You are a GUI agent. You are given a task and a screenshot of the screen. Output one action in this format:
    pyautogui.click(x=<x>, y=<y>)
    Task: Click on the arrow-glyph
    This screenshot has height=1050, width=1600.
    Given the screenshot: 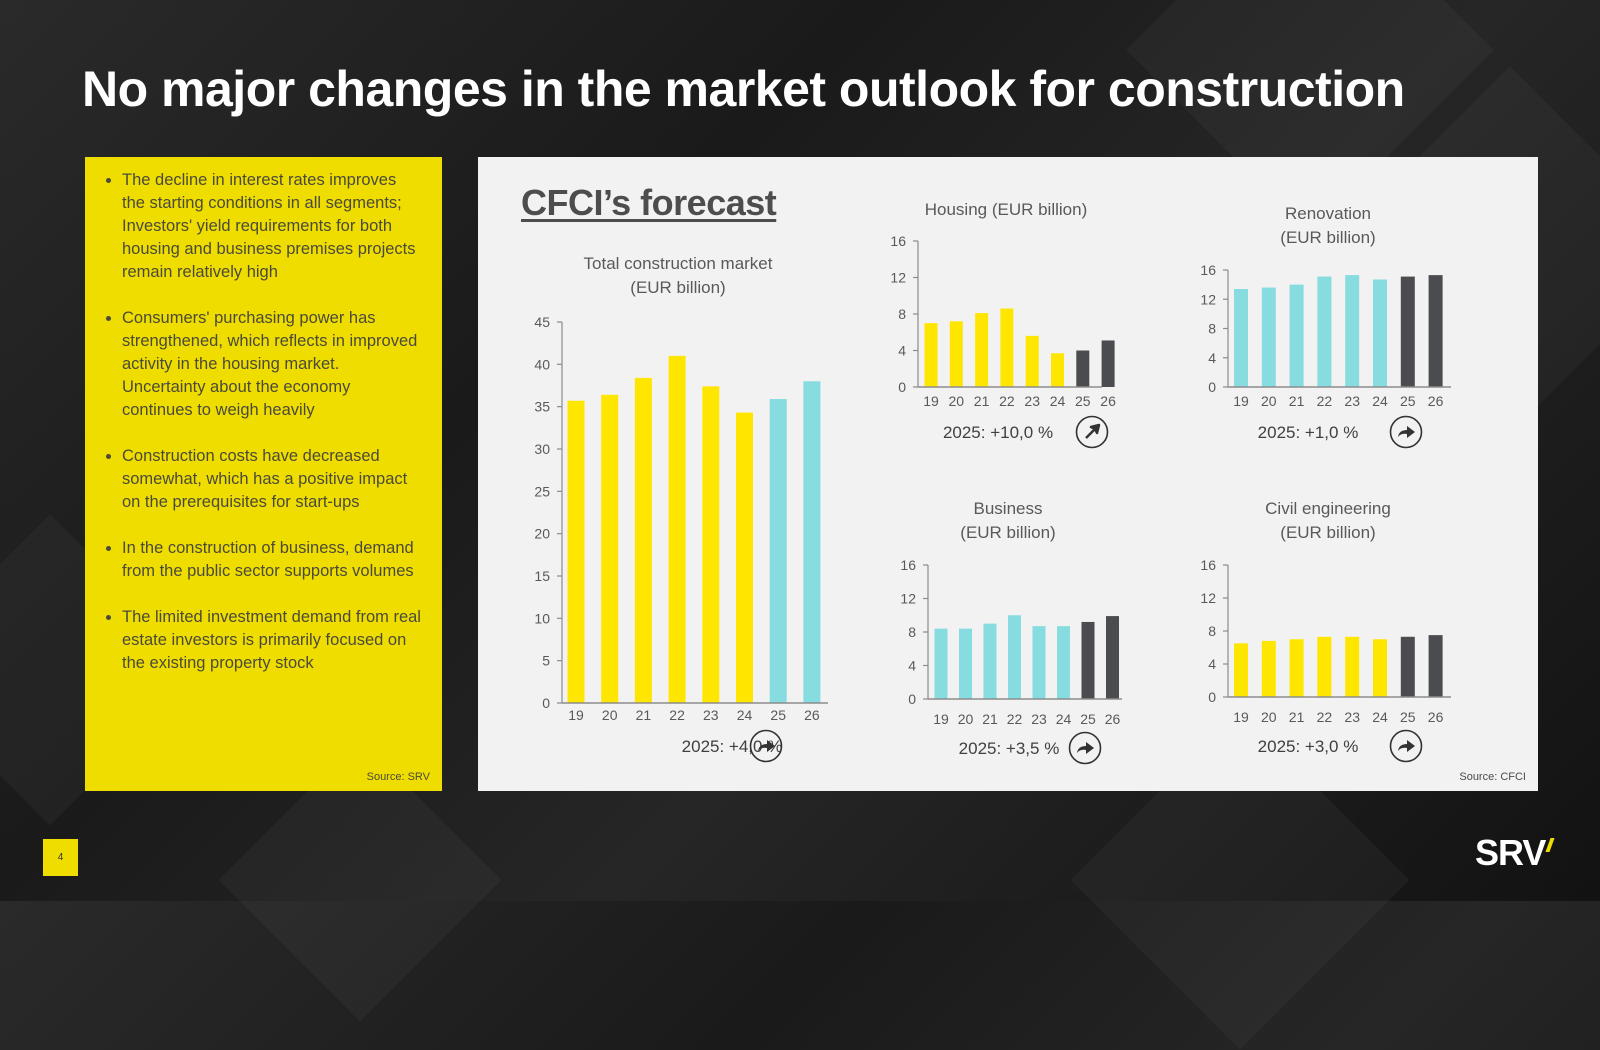 What is the action you would take?
    pyautogui.click(x=1406, y=746)
    